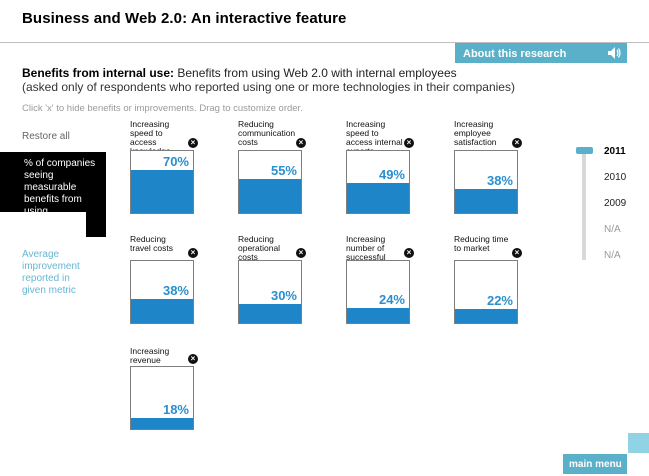 This screenshot has width=649, height=476. I want to click on benefit-percent: 24%, so click(391, 299).